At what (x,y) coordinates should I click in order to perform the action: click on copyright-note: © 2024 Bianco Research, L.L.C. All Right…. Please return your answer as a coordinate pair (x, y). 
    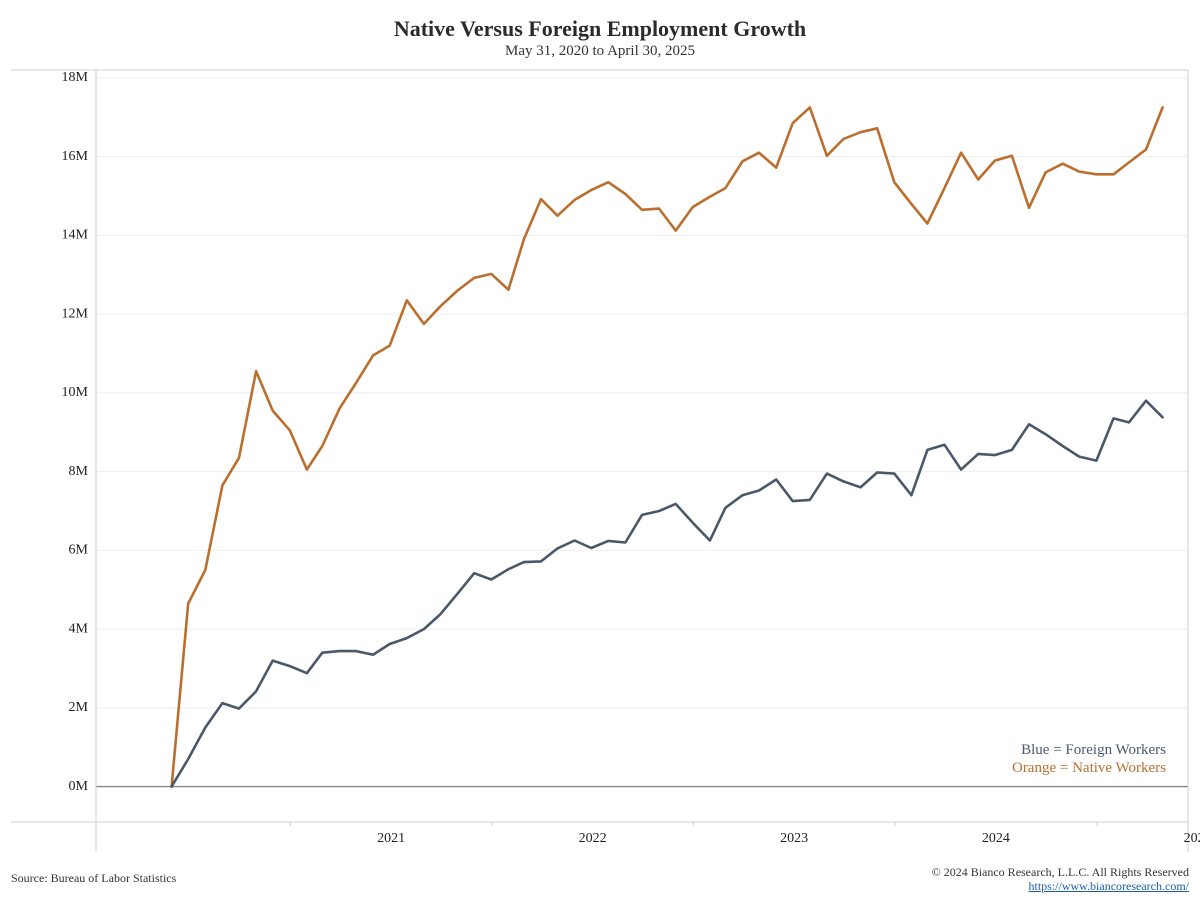
    Looking at the image, I should click on (1060, 879).